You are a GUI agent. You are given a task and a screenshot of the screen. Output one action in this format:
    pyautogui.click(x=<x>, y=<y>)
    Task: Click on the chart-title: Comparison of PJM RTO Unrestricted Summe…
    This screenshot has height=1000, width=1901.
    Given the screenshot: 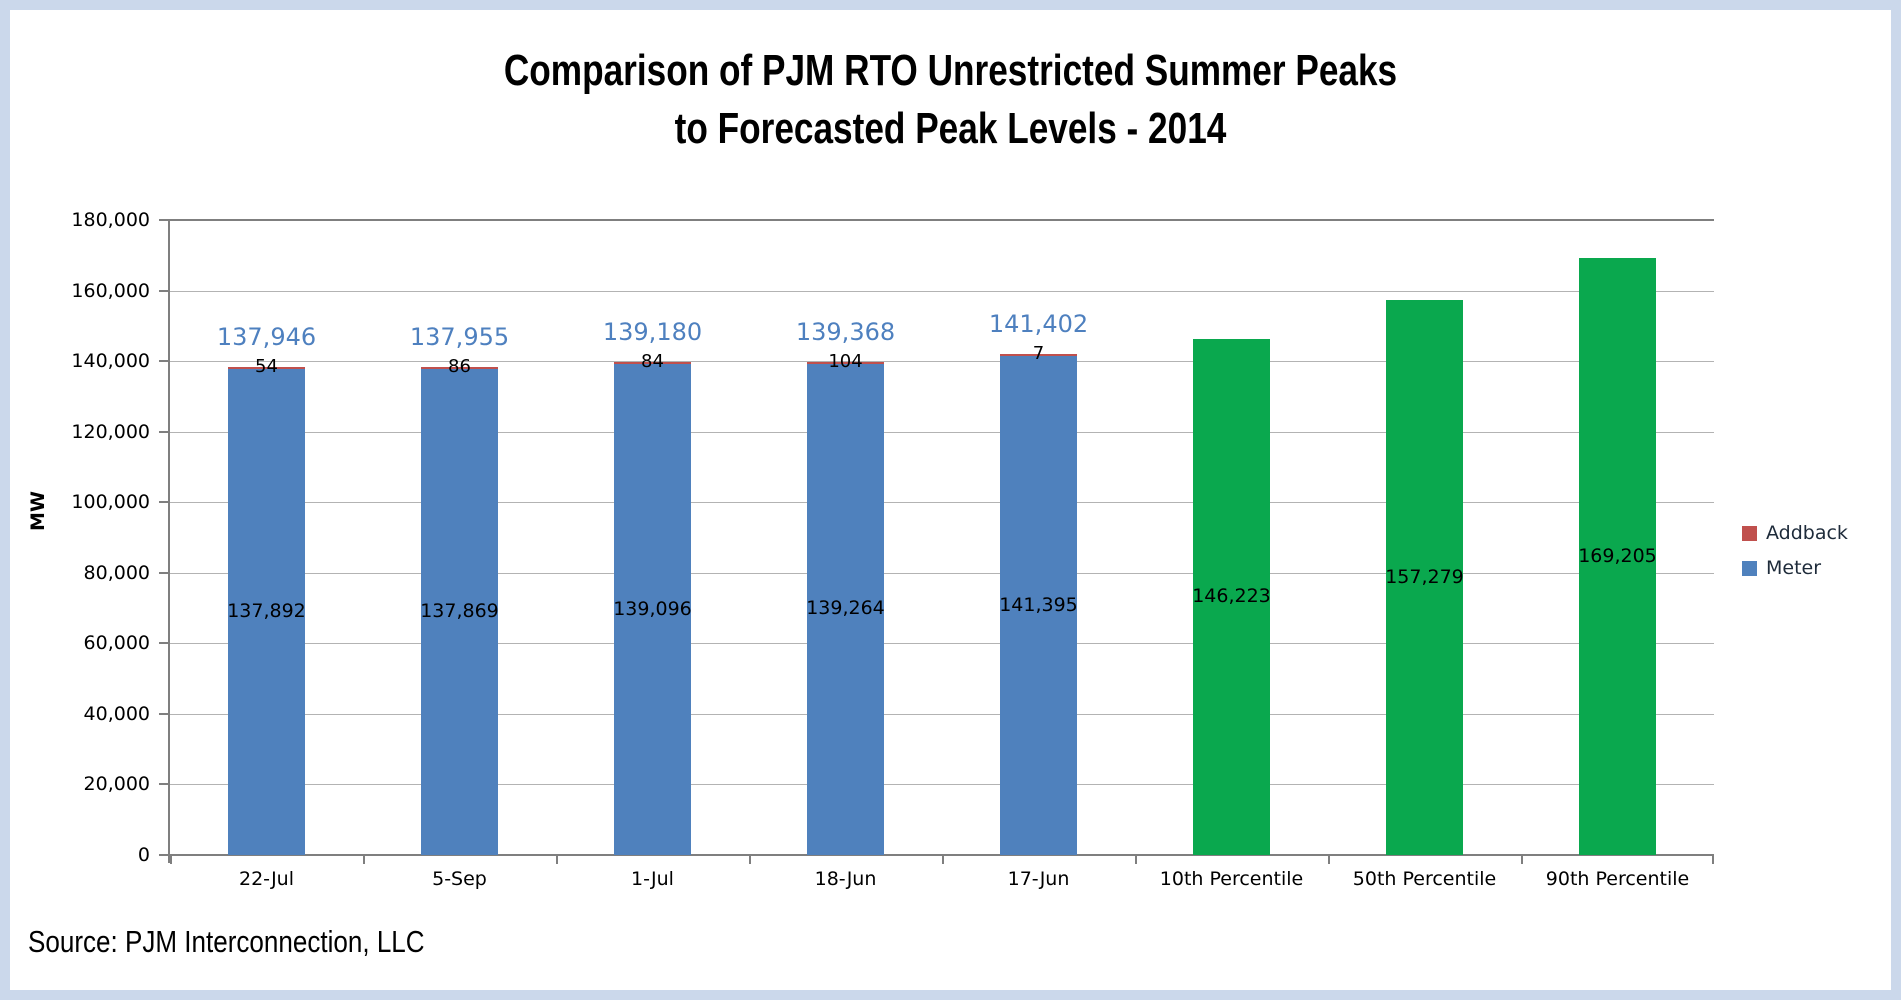 What is the action you would take?
    pyautogui.click(x=950, y=100)
    